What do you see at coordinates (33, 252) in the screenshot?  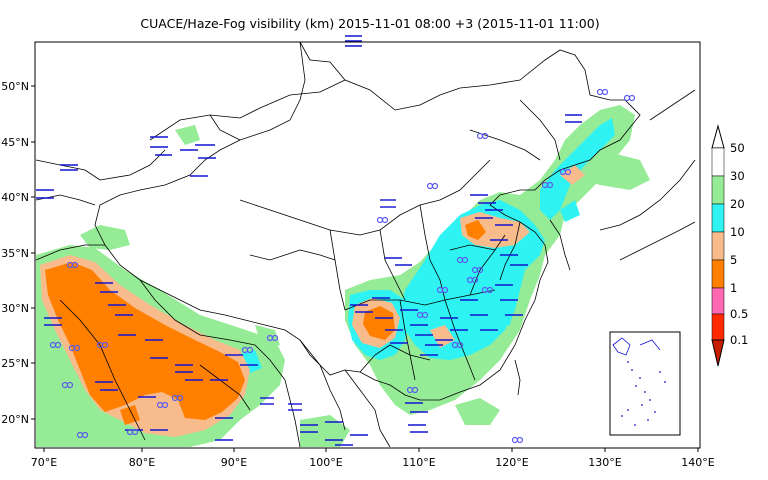 I see `lat-tick-marks` at bounding box center [33, 252].